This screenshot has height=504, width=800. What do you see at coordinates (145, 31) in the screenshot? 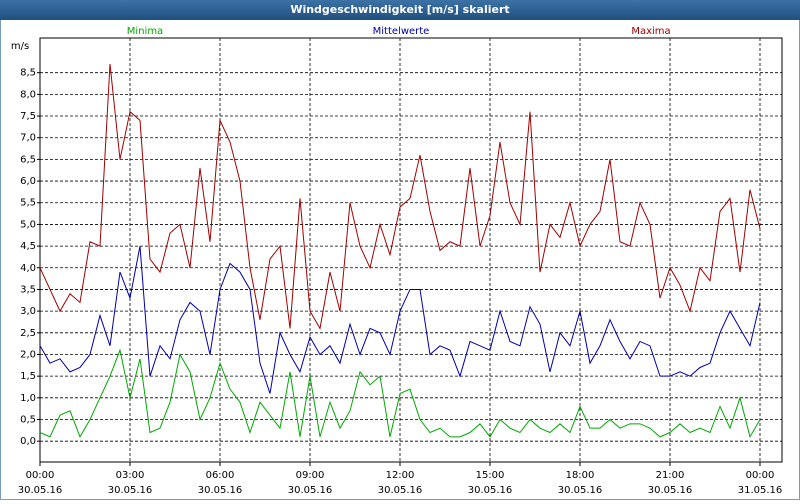
I see `legend-label: Minima` at bounding box center [145, 31].